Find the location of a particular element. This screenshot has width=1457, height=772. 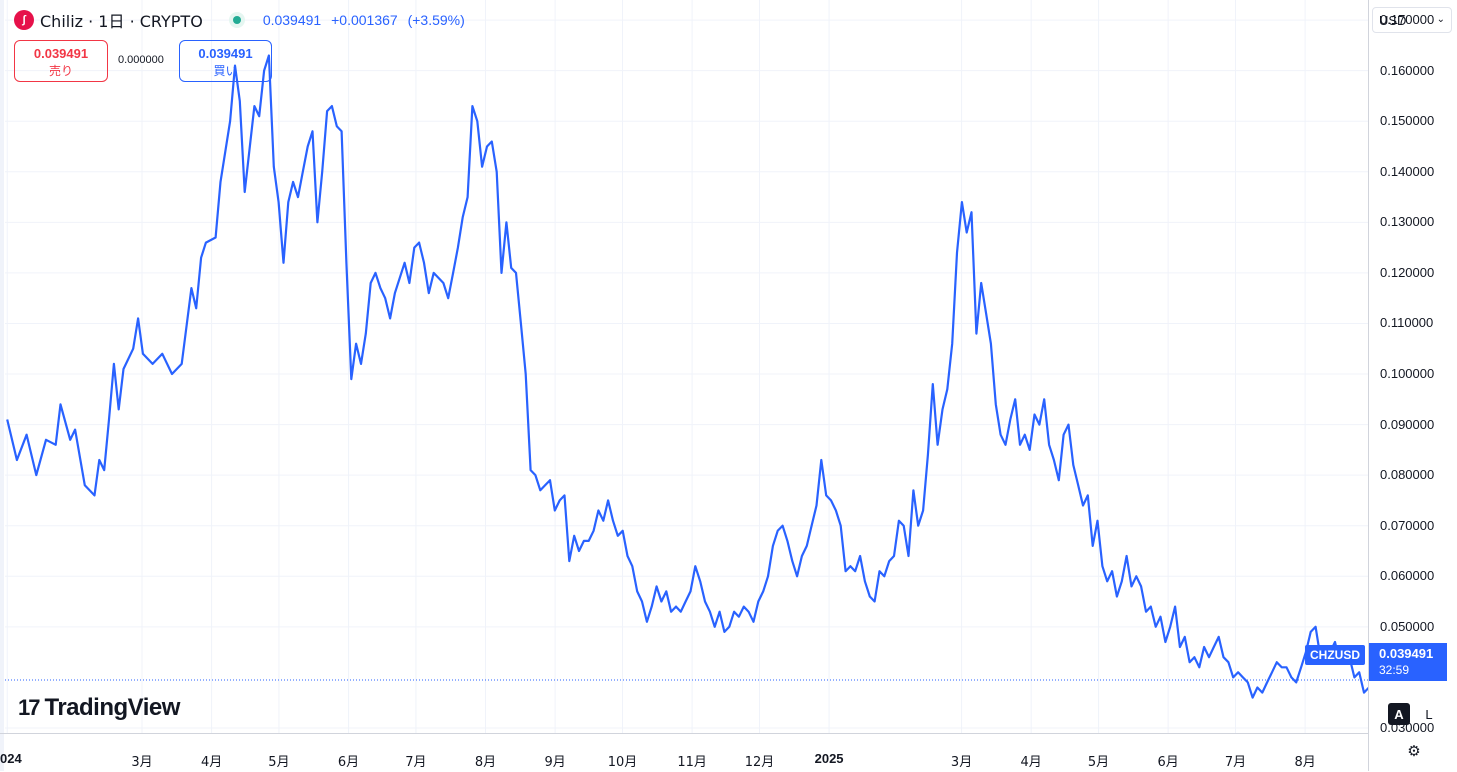

tradingview-logo-icon: 17 is located at coordinates (29, 707).